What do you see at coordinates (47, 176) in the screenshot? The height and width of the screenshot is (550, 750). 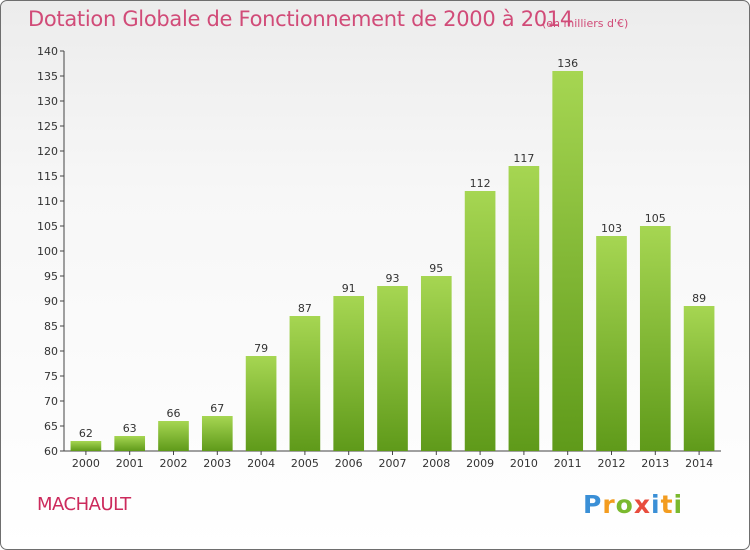 I see `y-tick-label: 115` at bounding box center [47, 176].